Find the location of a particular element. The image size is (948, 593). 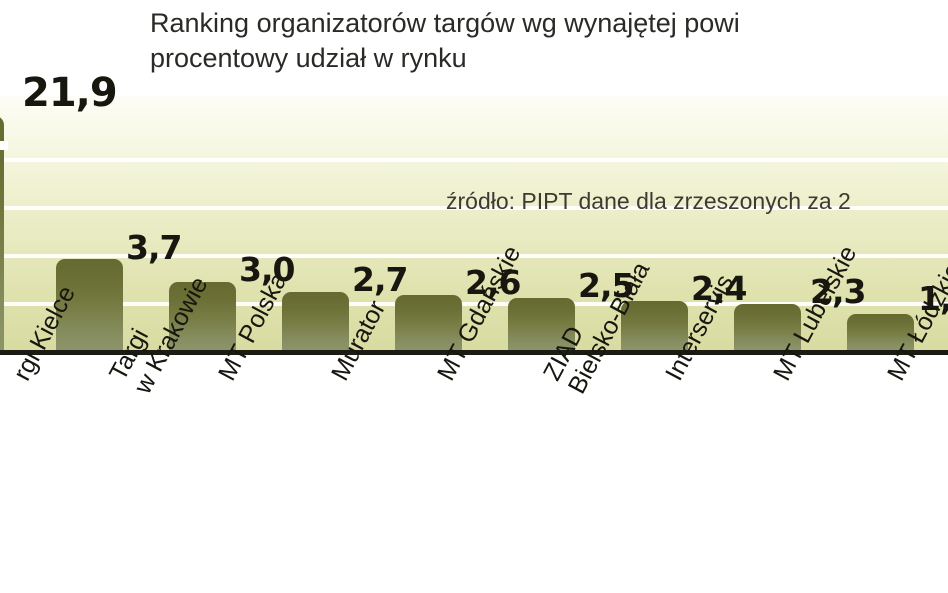

value-label-mt-lubelskie: 2,3 is located at coordinates (838, 291).